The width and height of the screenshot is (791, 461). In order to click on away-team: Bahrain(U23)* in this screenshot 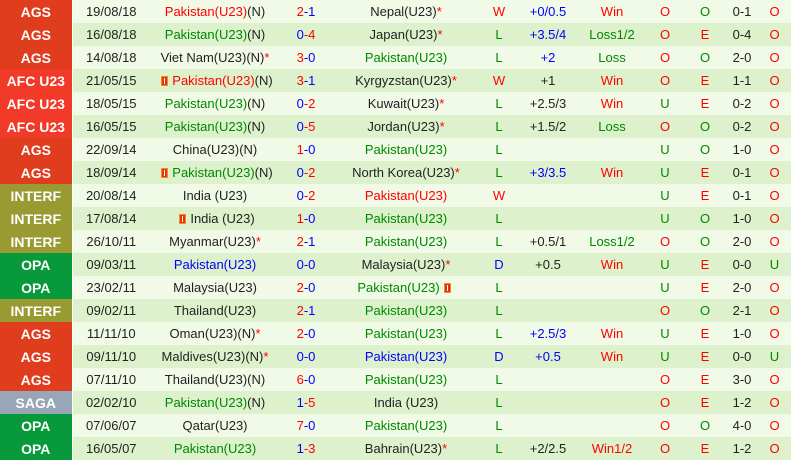, I will do `click(406, 448)`.